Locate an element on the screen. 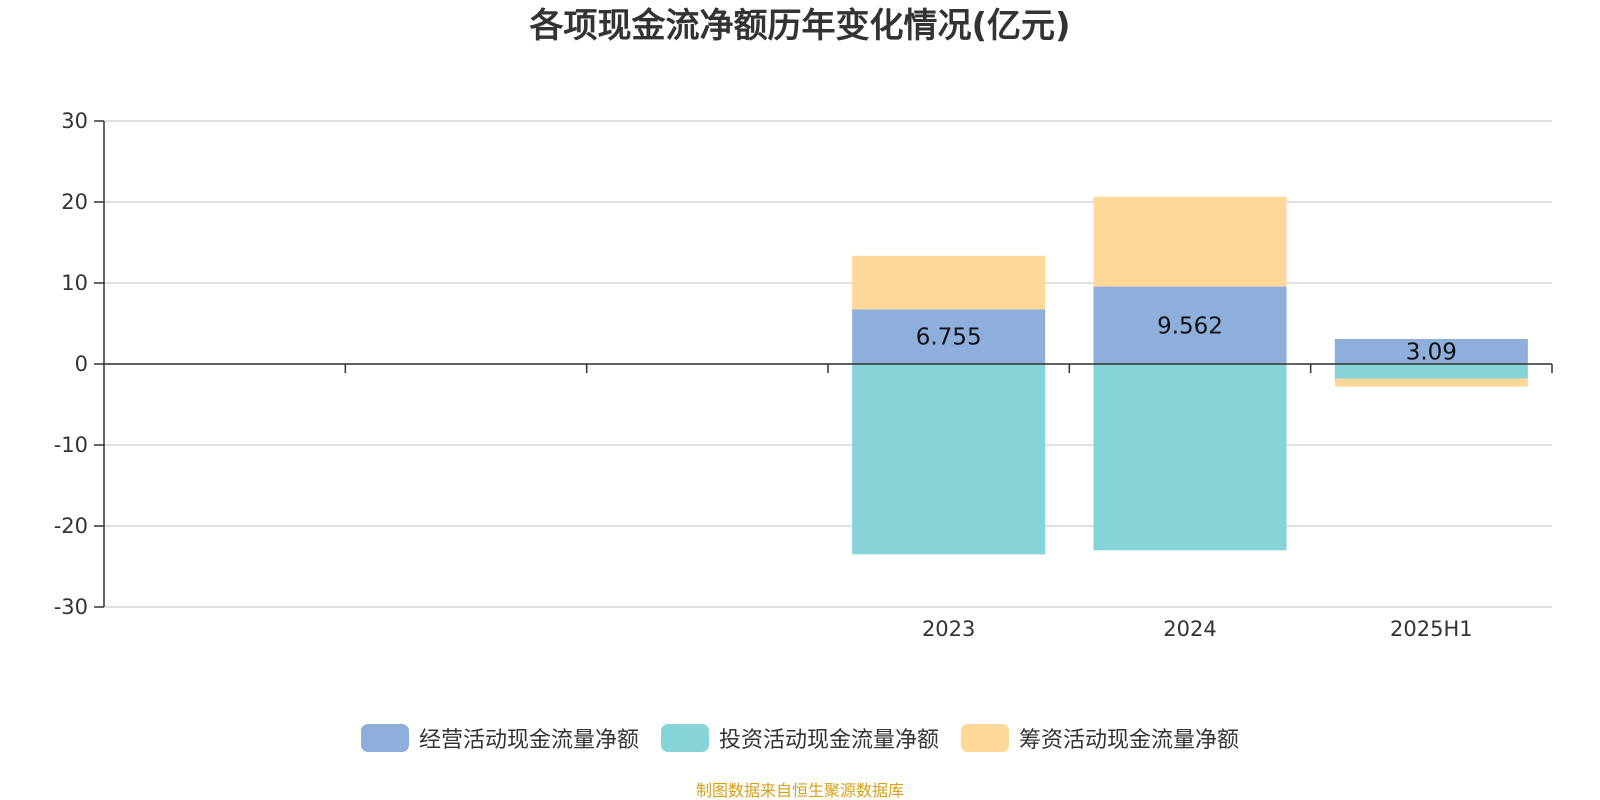 The height and width of the screenshot is (800, 1600). legend-item: 投资活动现金流量净额 is located at coordinates (799, 738).